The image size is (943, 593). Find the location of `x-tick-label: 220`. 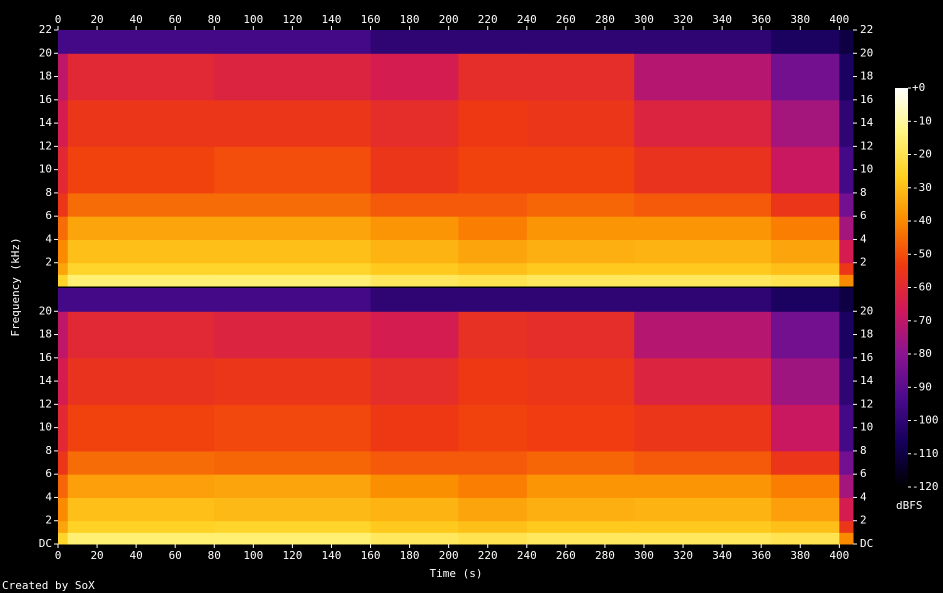

x-tick-label: 220 is located at coordinates (488, 19).